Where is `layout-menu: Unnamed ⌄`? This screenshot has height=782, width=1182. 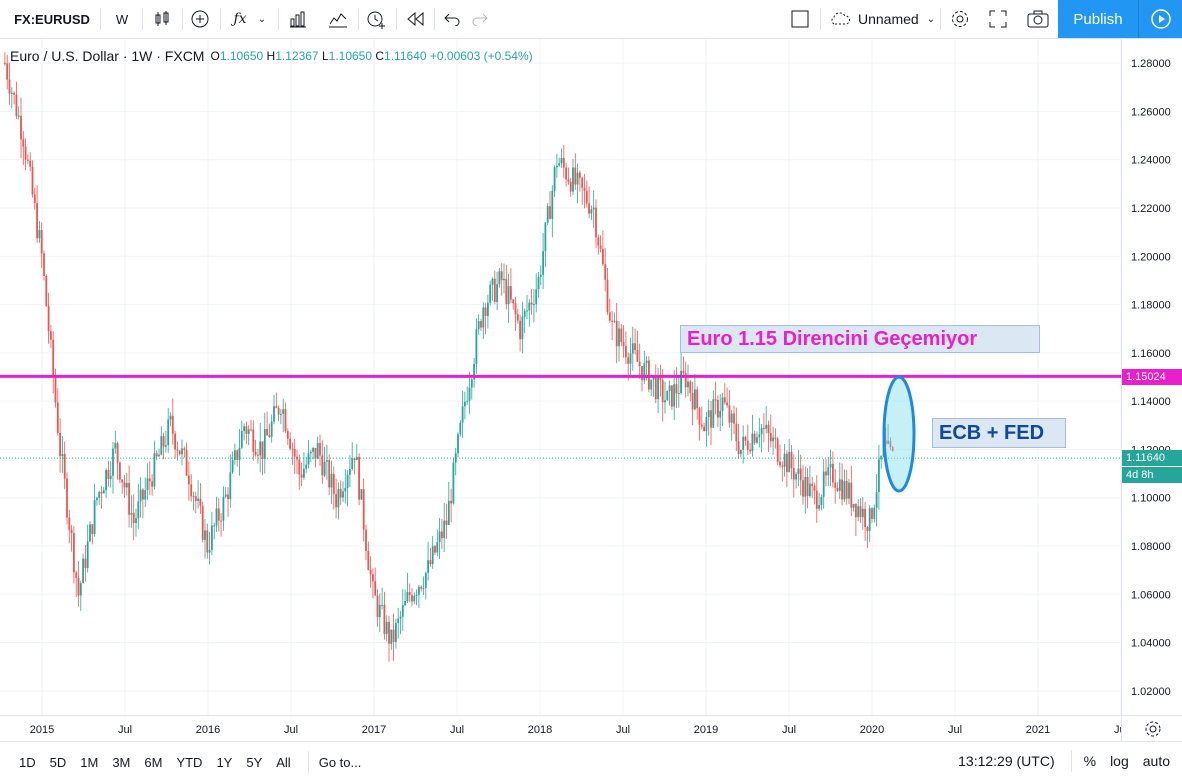
layout-menu: Unnamed ⌄ is located at coordinates (881, 19).